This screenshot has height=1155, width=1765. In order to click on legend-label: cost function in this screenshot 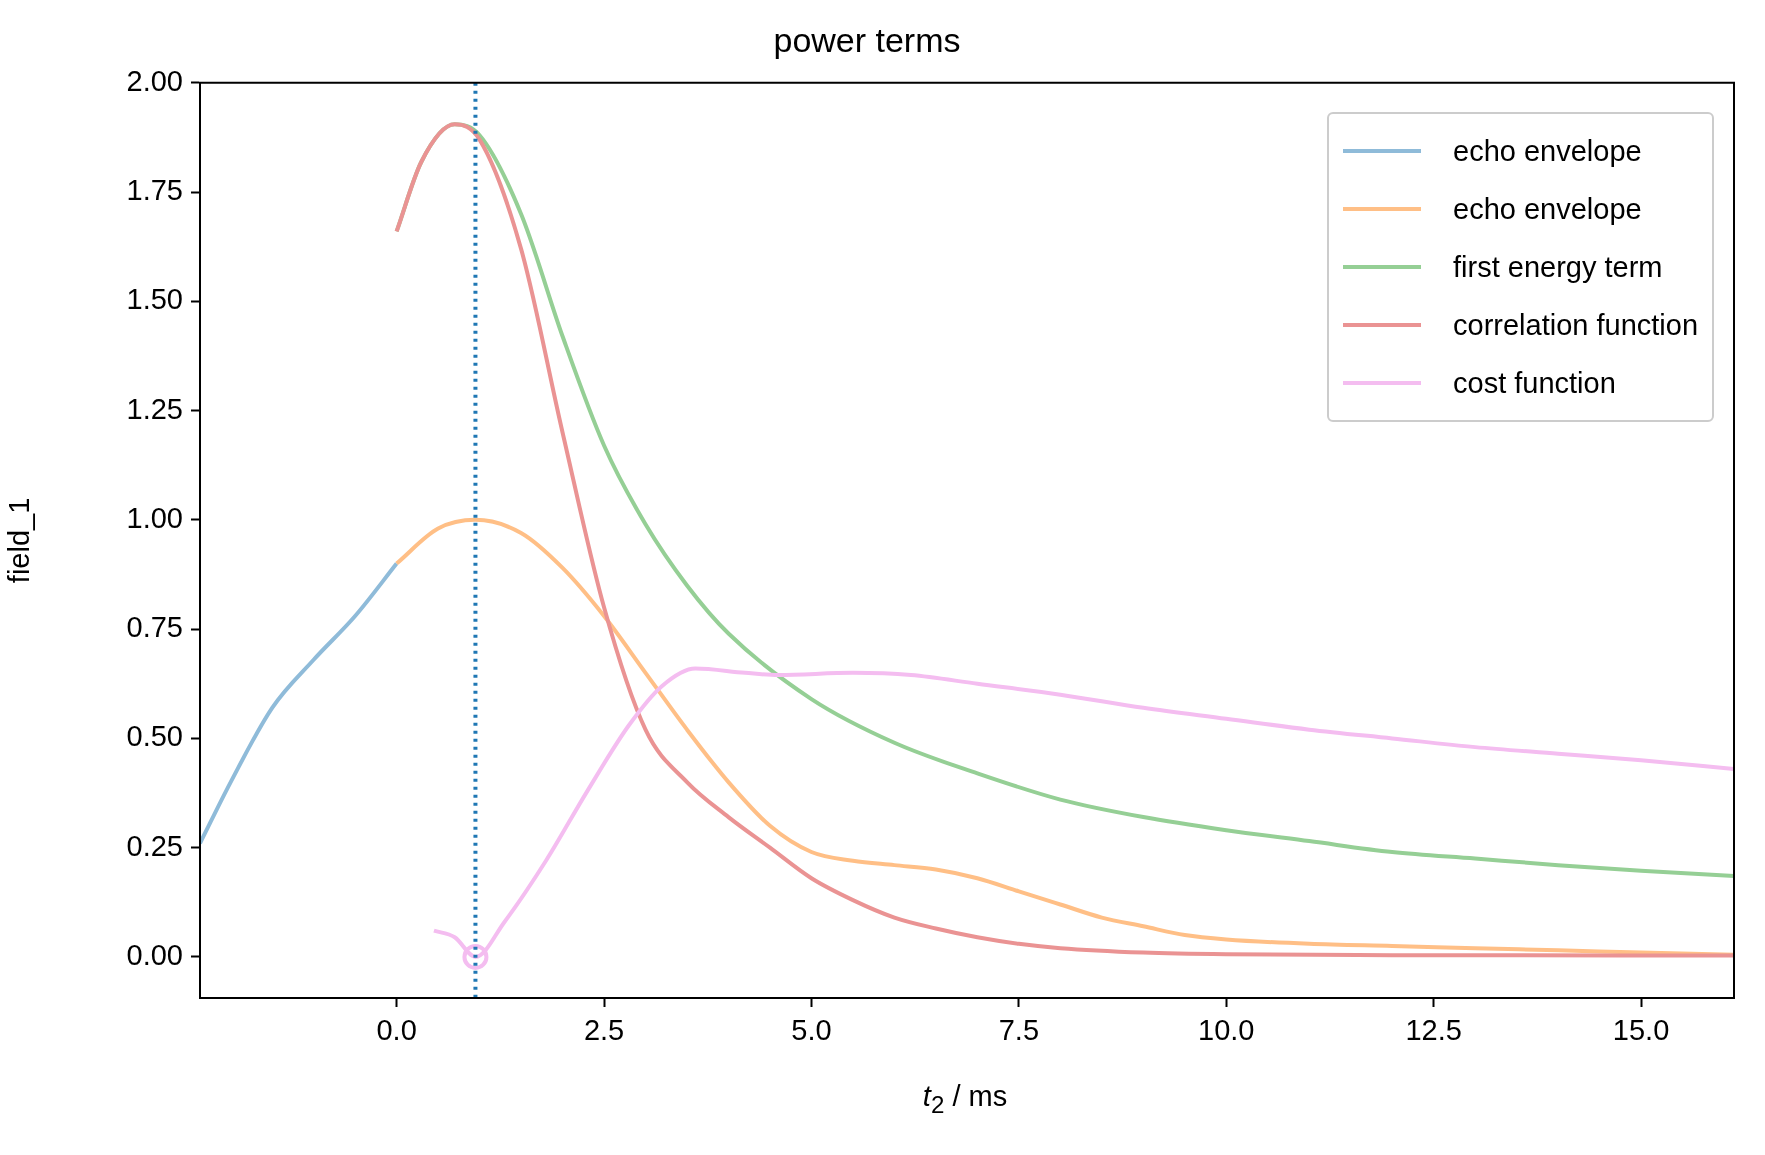, I will do `click(1534, 383)`.